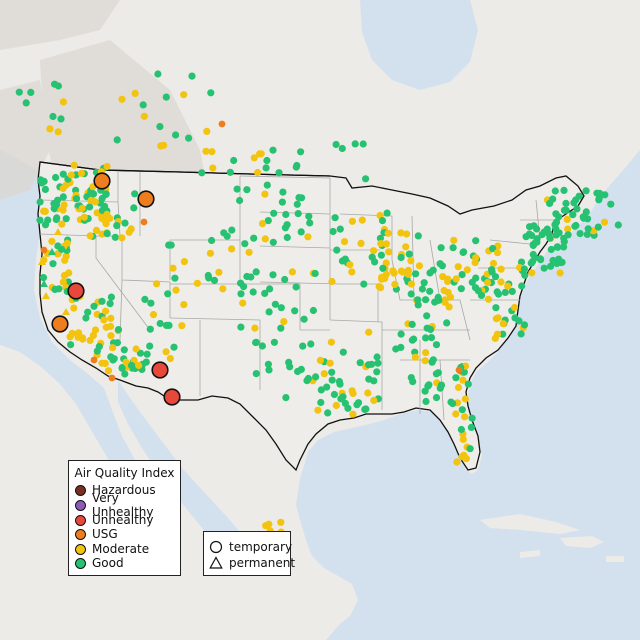 The height and width of the screenshot is (640, 640). I want to click on site-usg-large, so click(102, 181).